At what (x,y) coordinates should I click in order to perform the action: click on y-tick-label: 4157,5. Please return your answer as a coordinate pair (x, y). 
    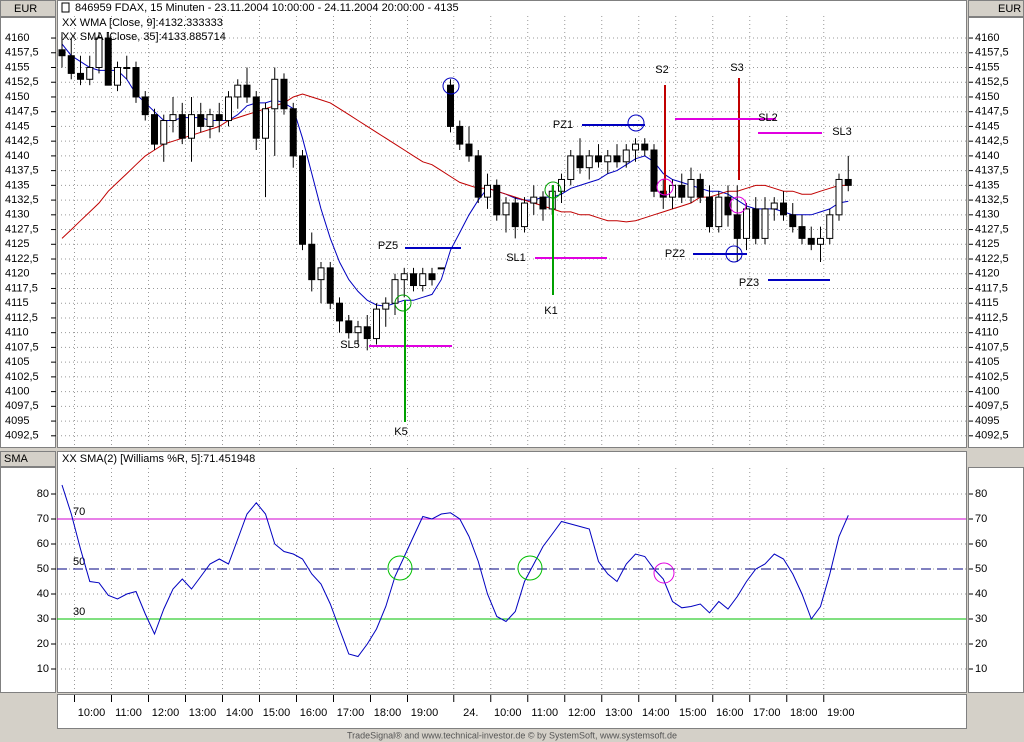
    Looking at the image, I should click on (992, 53).